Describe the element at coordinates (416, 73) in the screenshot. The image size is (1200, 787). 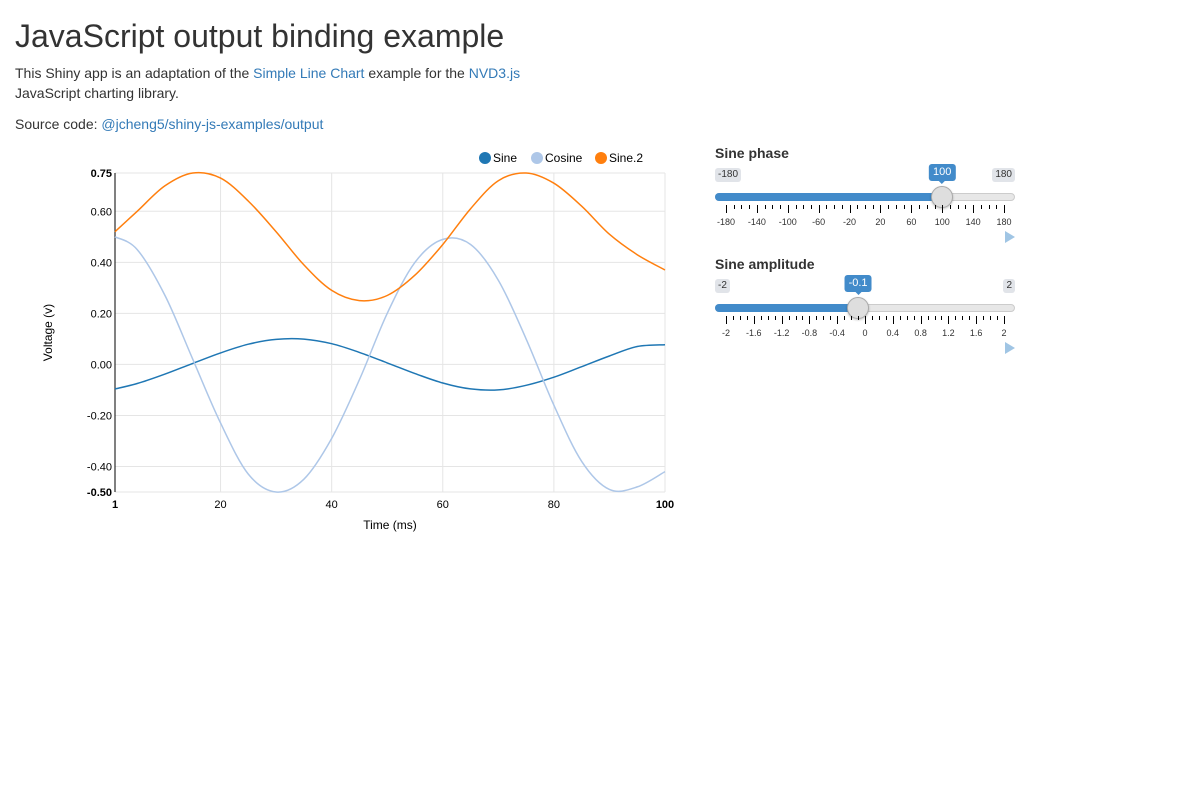
I see `intro-text-middle: example for the` at that location.